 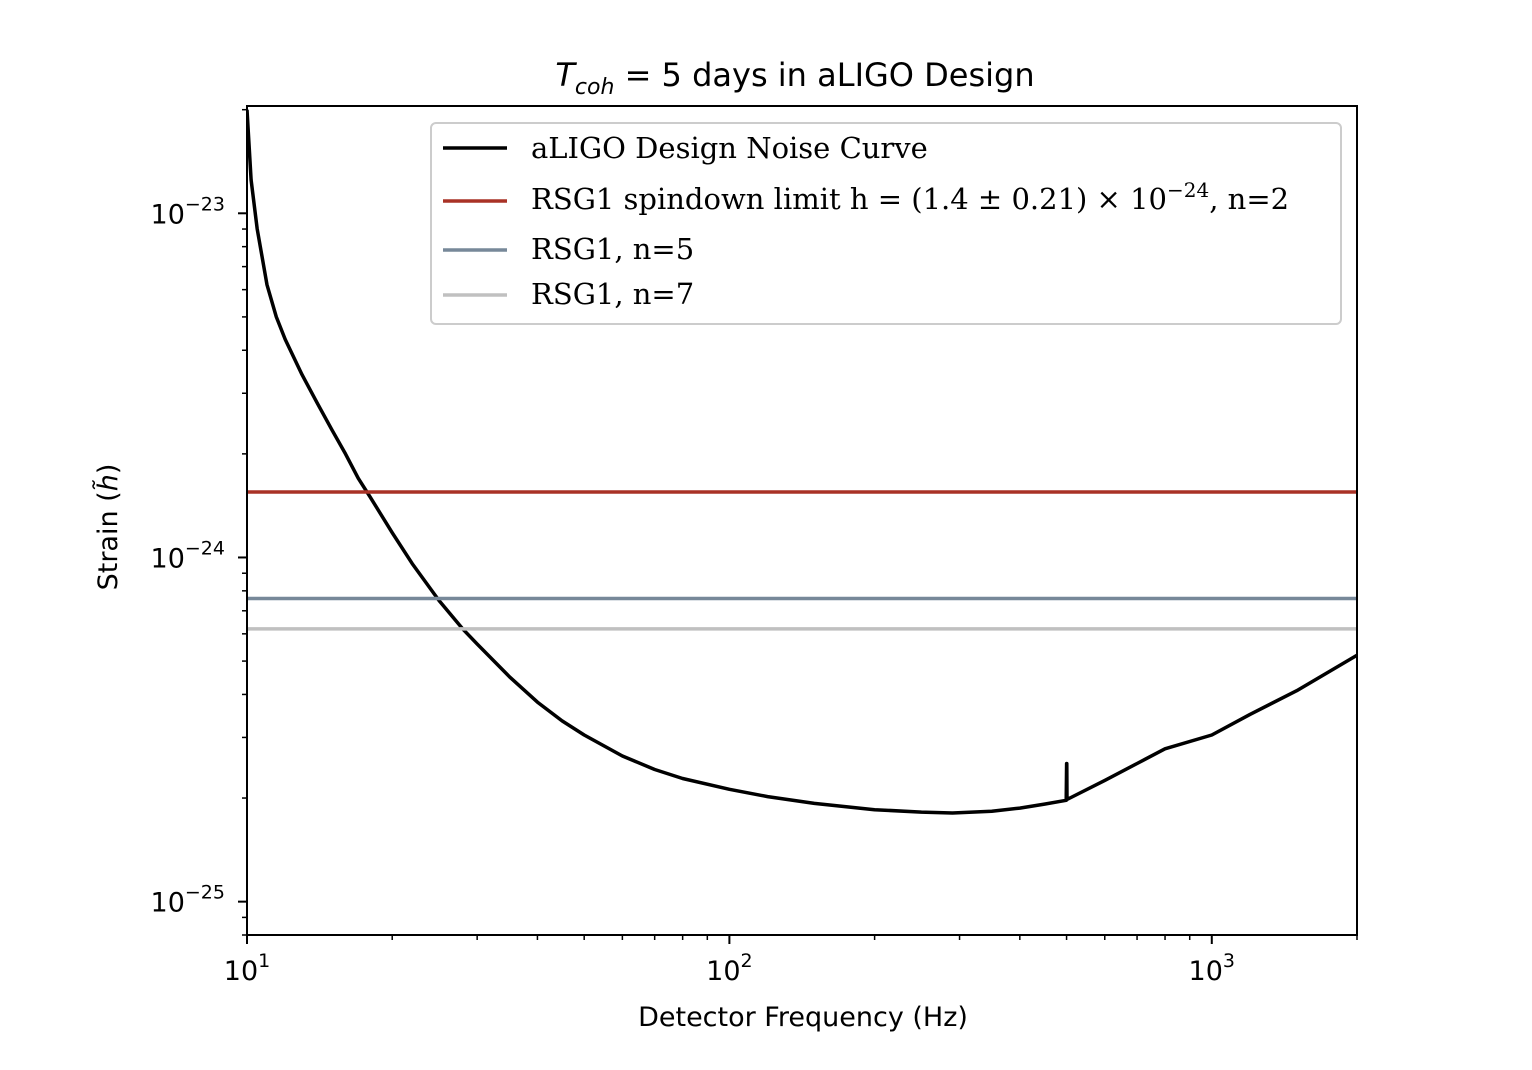 What do you see at coordinates (247, 968) in the screenshot?
I see `x-tick-label: 10¹` at bounding box center [247, 968].